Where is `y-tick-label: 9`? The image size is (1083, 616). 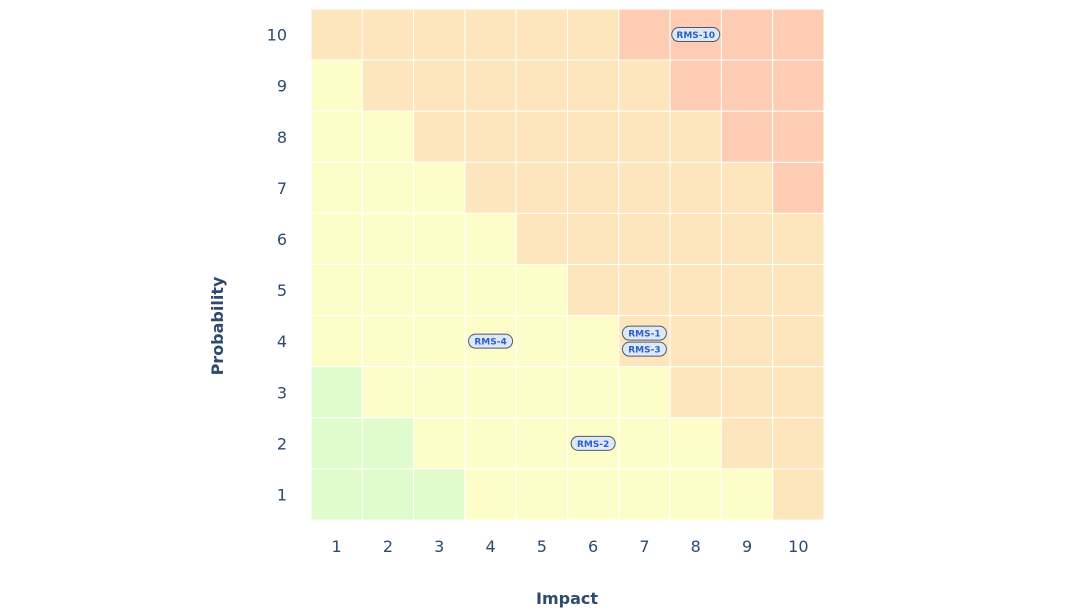 y-tick-label: 9 is located at coordinates (282, 86).